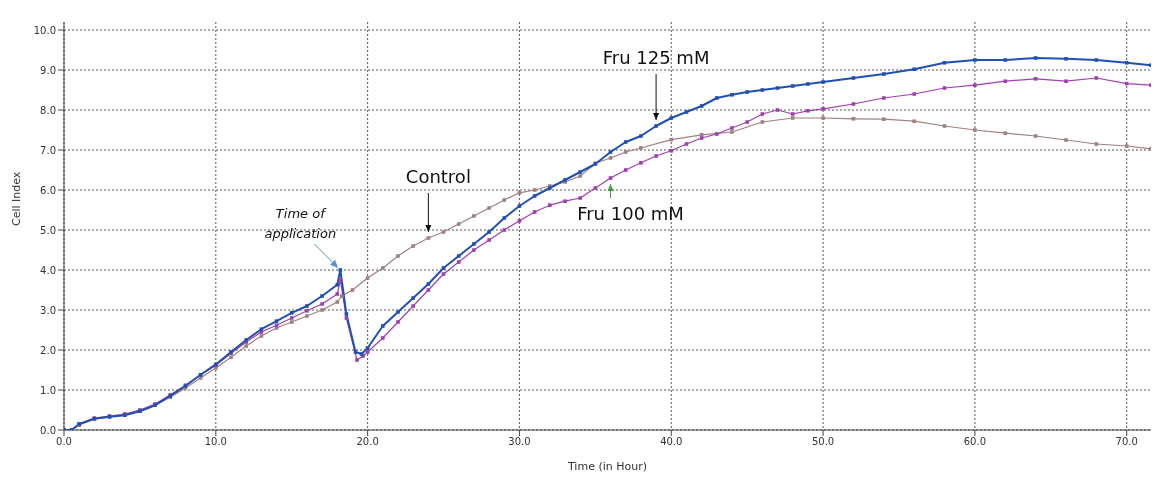 The width and height of the screenshot is (1155, 490). Describe the element at coordinates (607, 466) in the screenshot. I see `x-axis-title: Time (in Hour)` at that location.